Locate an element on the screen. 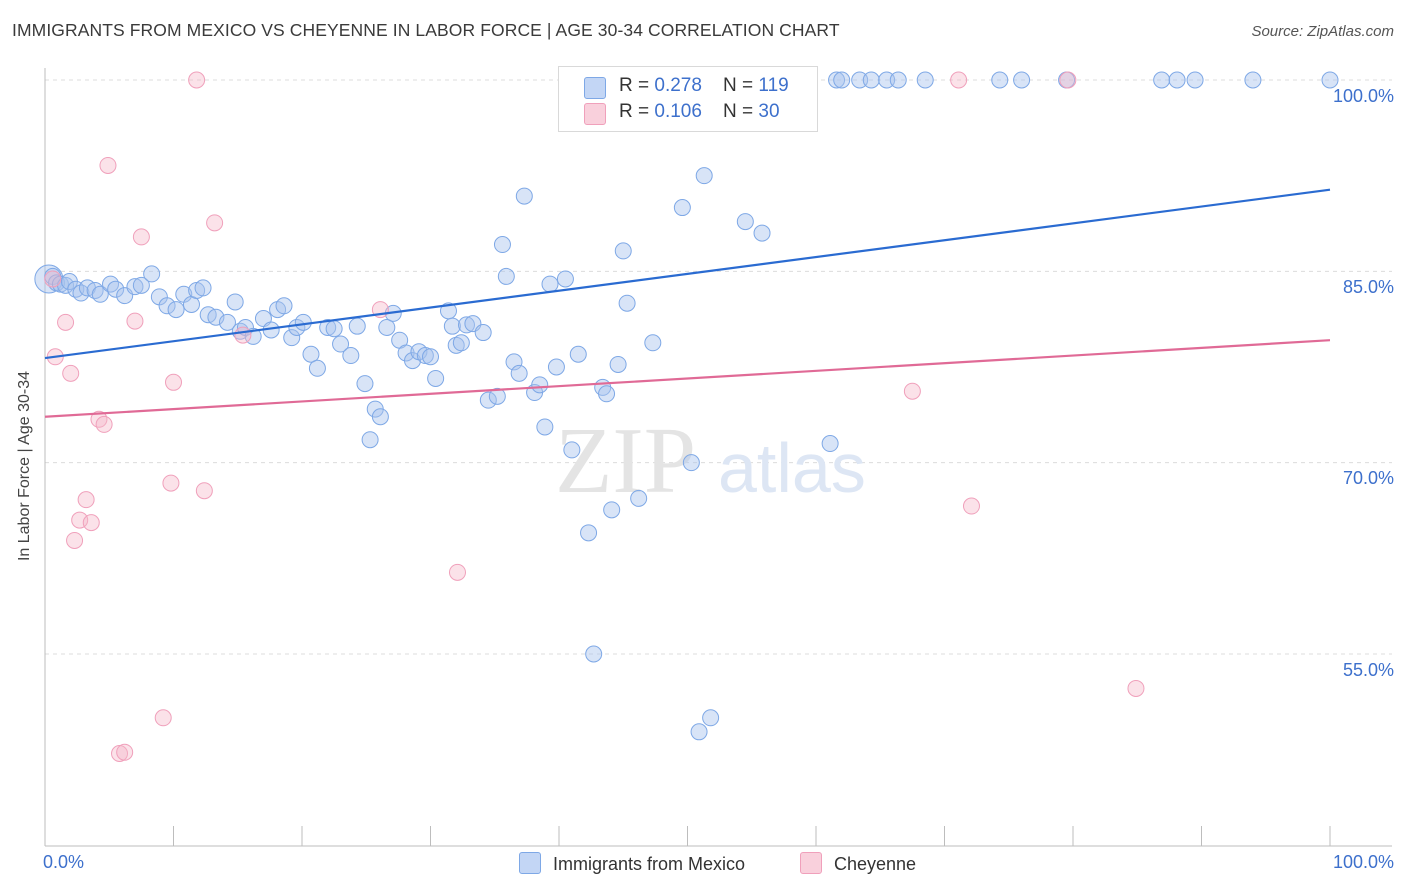  n-value: 30 is located at coordinates (769, 111).